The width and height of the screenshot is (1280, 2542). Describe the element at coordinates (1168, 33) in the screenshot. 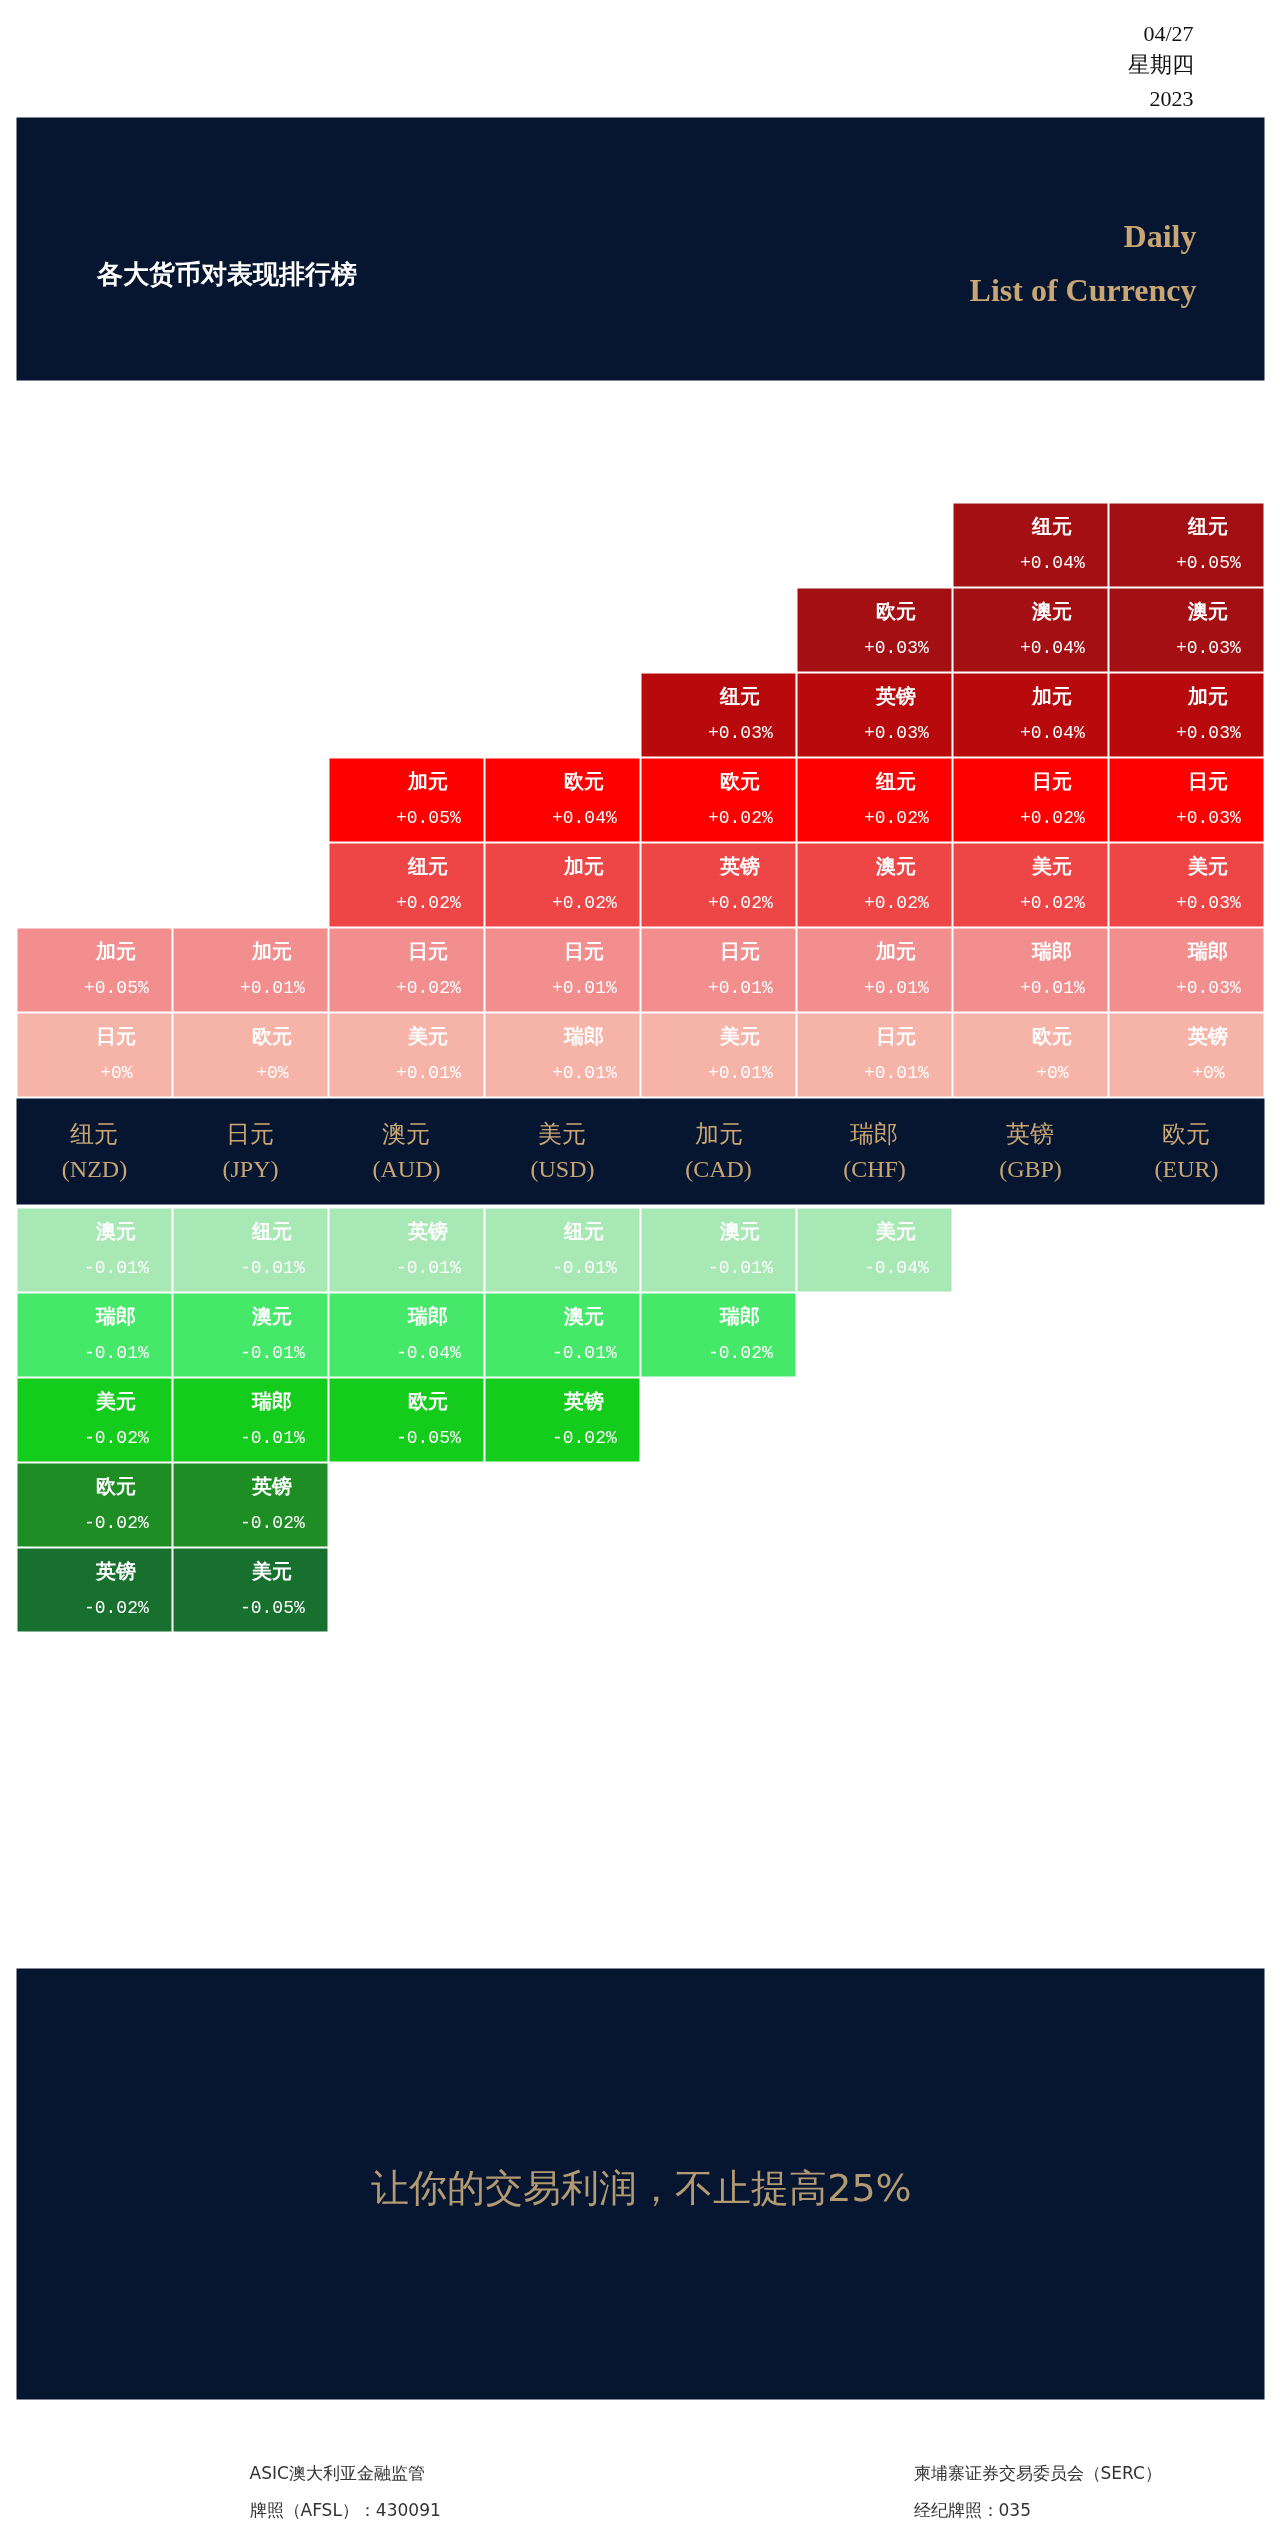

I see `text: 04/27` at that location.